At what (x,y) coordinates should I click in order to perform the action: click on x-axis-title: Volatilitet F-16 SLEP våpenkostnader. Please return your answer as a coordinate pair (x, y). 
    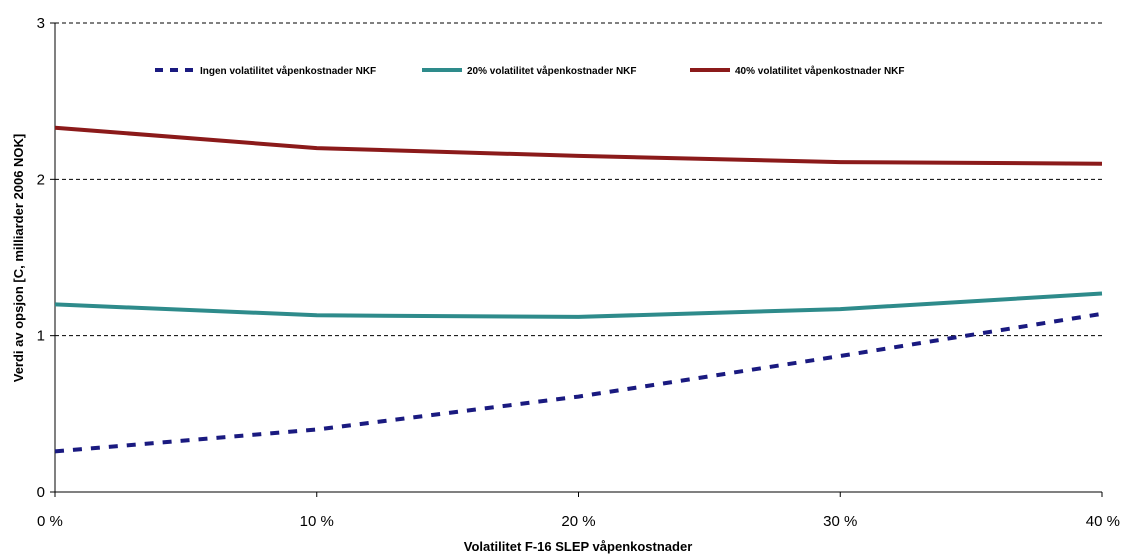
    Looking at the image, I should click on (578, 546).